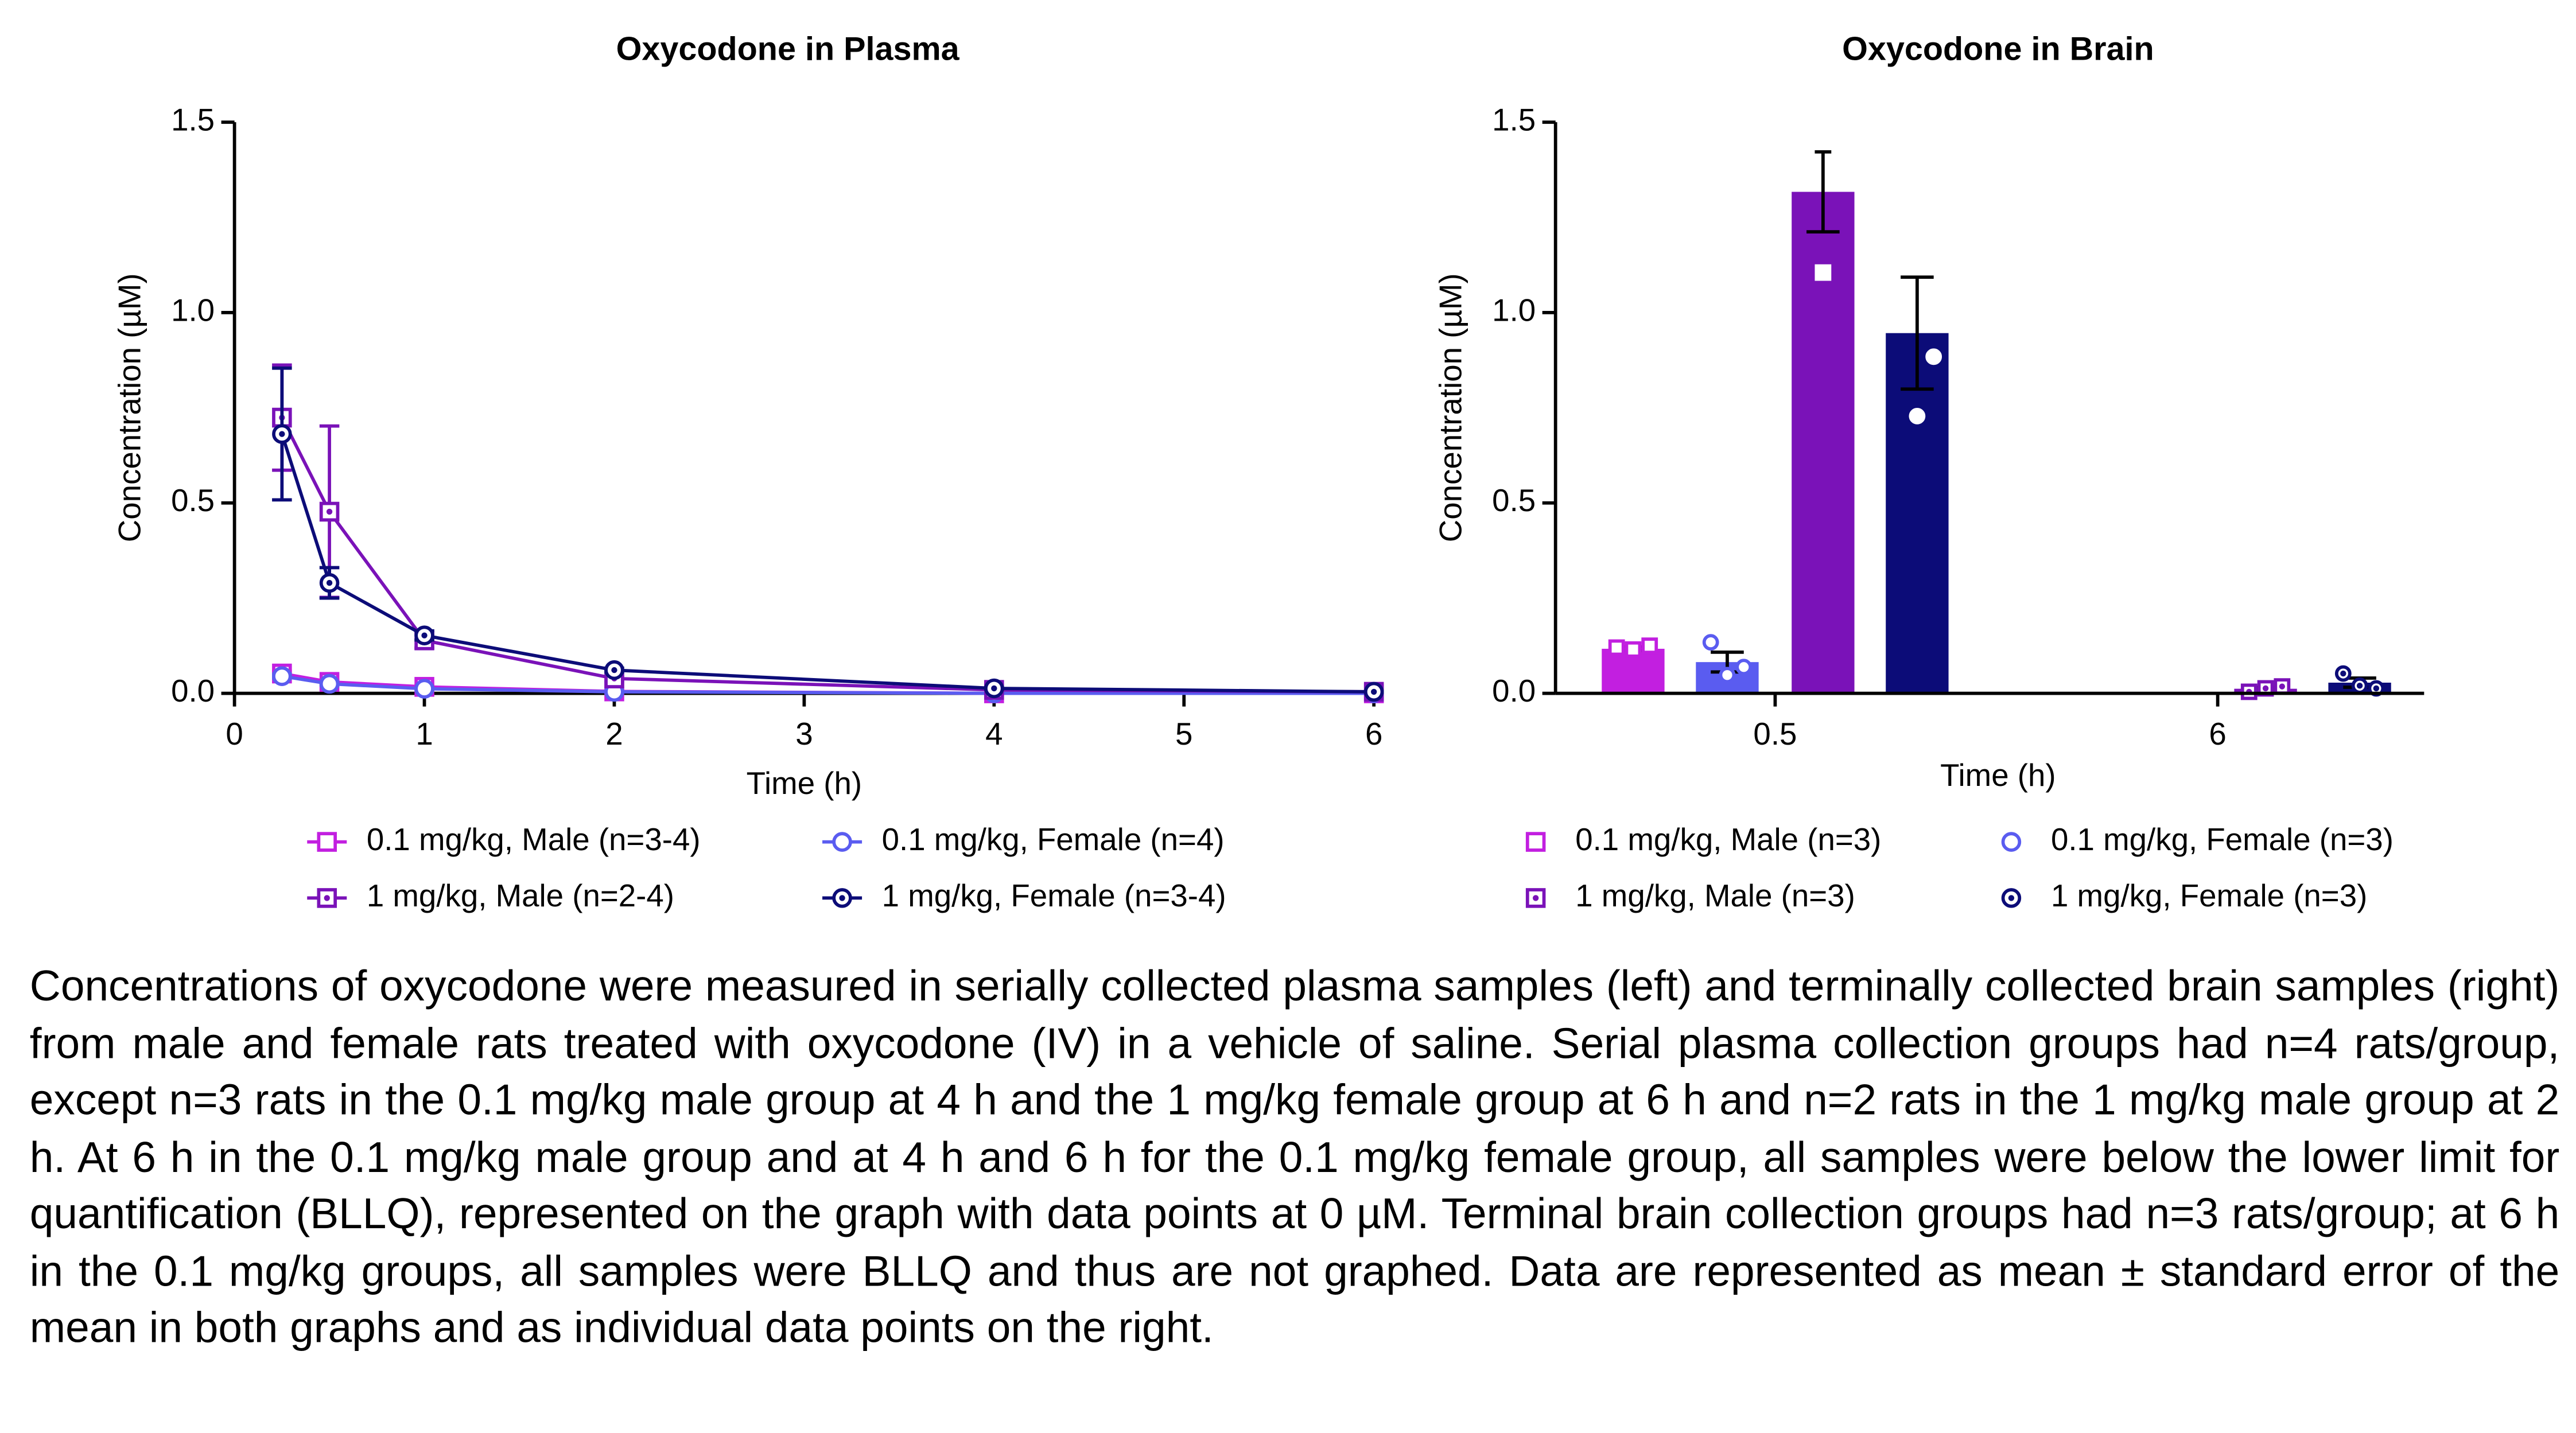 The width and height of the screenshot is (2576, 1433). I want to click on x-tick-label: 0.5, so click(1775, 733).